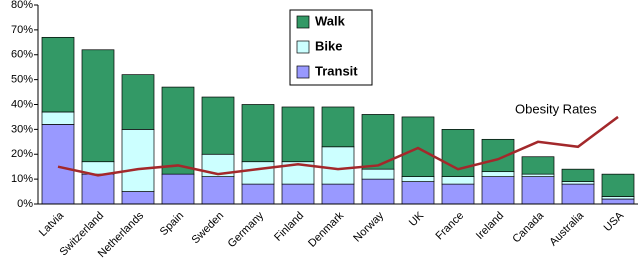 The height and width of the screenshot is (271, 640). What do you see at coordinates (289, 227) in the screenshot?
I see `x-tick-label: Finland` at bounding box center [289, 227].